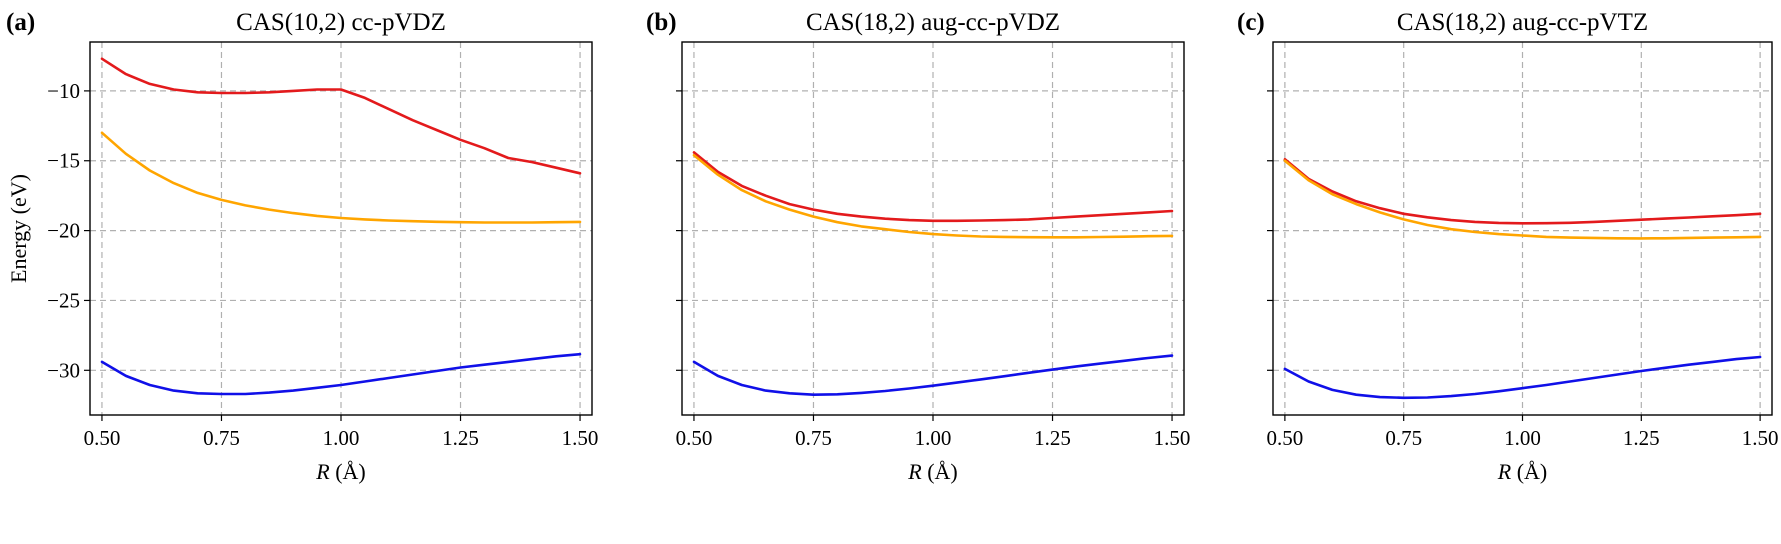 This screenshot has height=544, width=1781. Describe the element at coordinates (1251, 22) in the screenshot. I see `panel-letter: (c)` at that location.